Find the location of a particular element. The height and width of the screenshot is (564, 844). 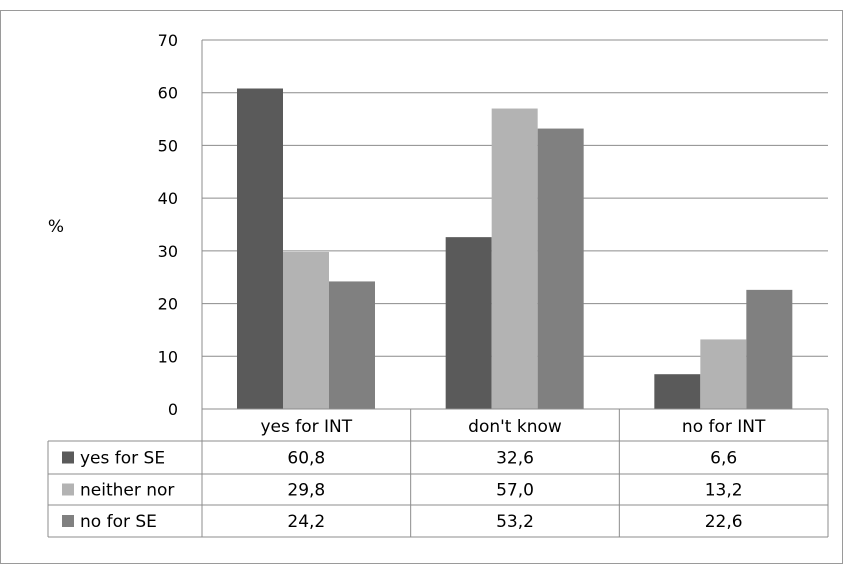

y-tick-label: 70 is located at coordinates (168, 40).